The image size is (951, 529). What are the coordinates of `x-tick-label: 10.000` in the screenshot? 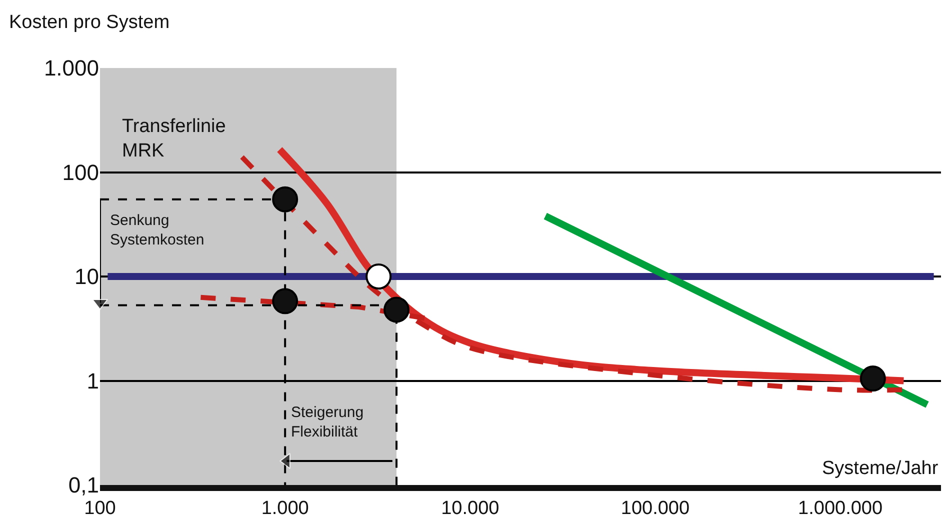 It's located at (470, 508).